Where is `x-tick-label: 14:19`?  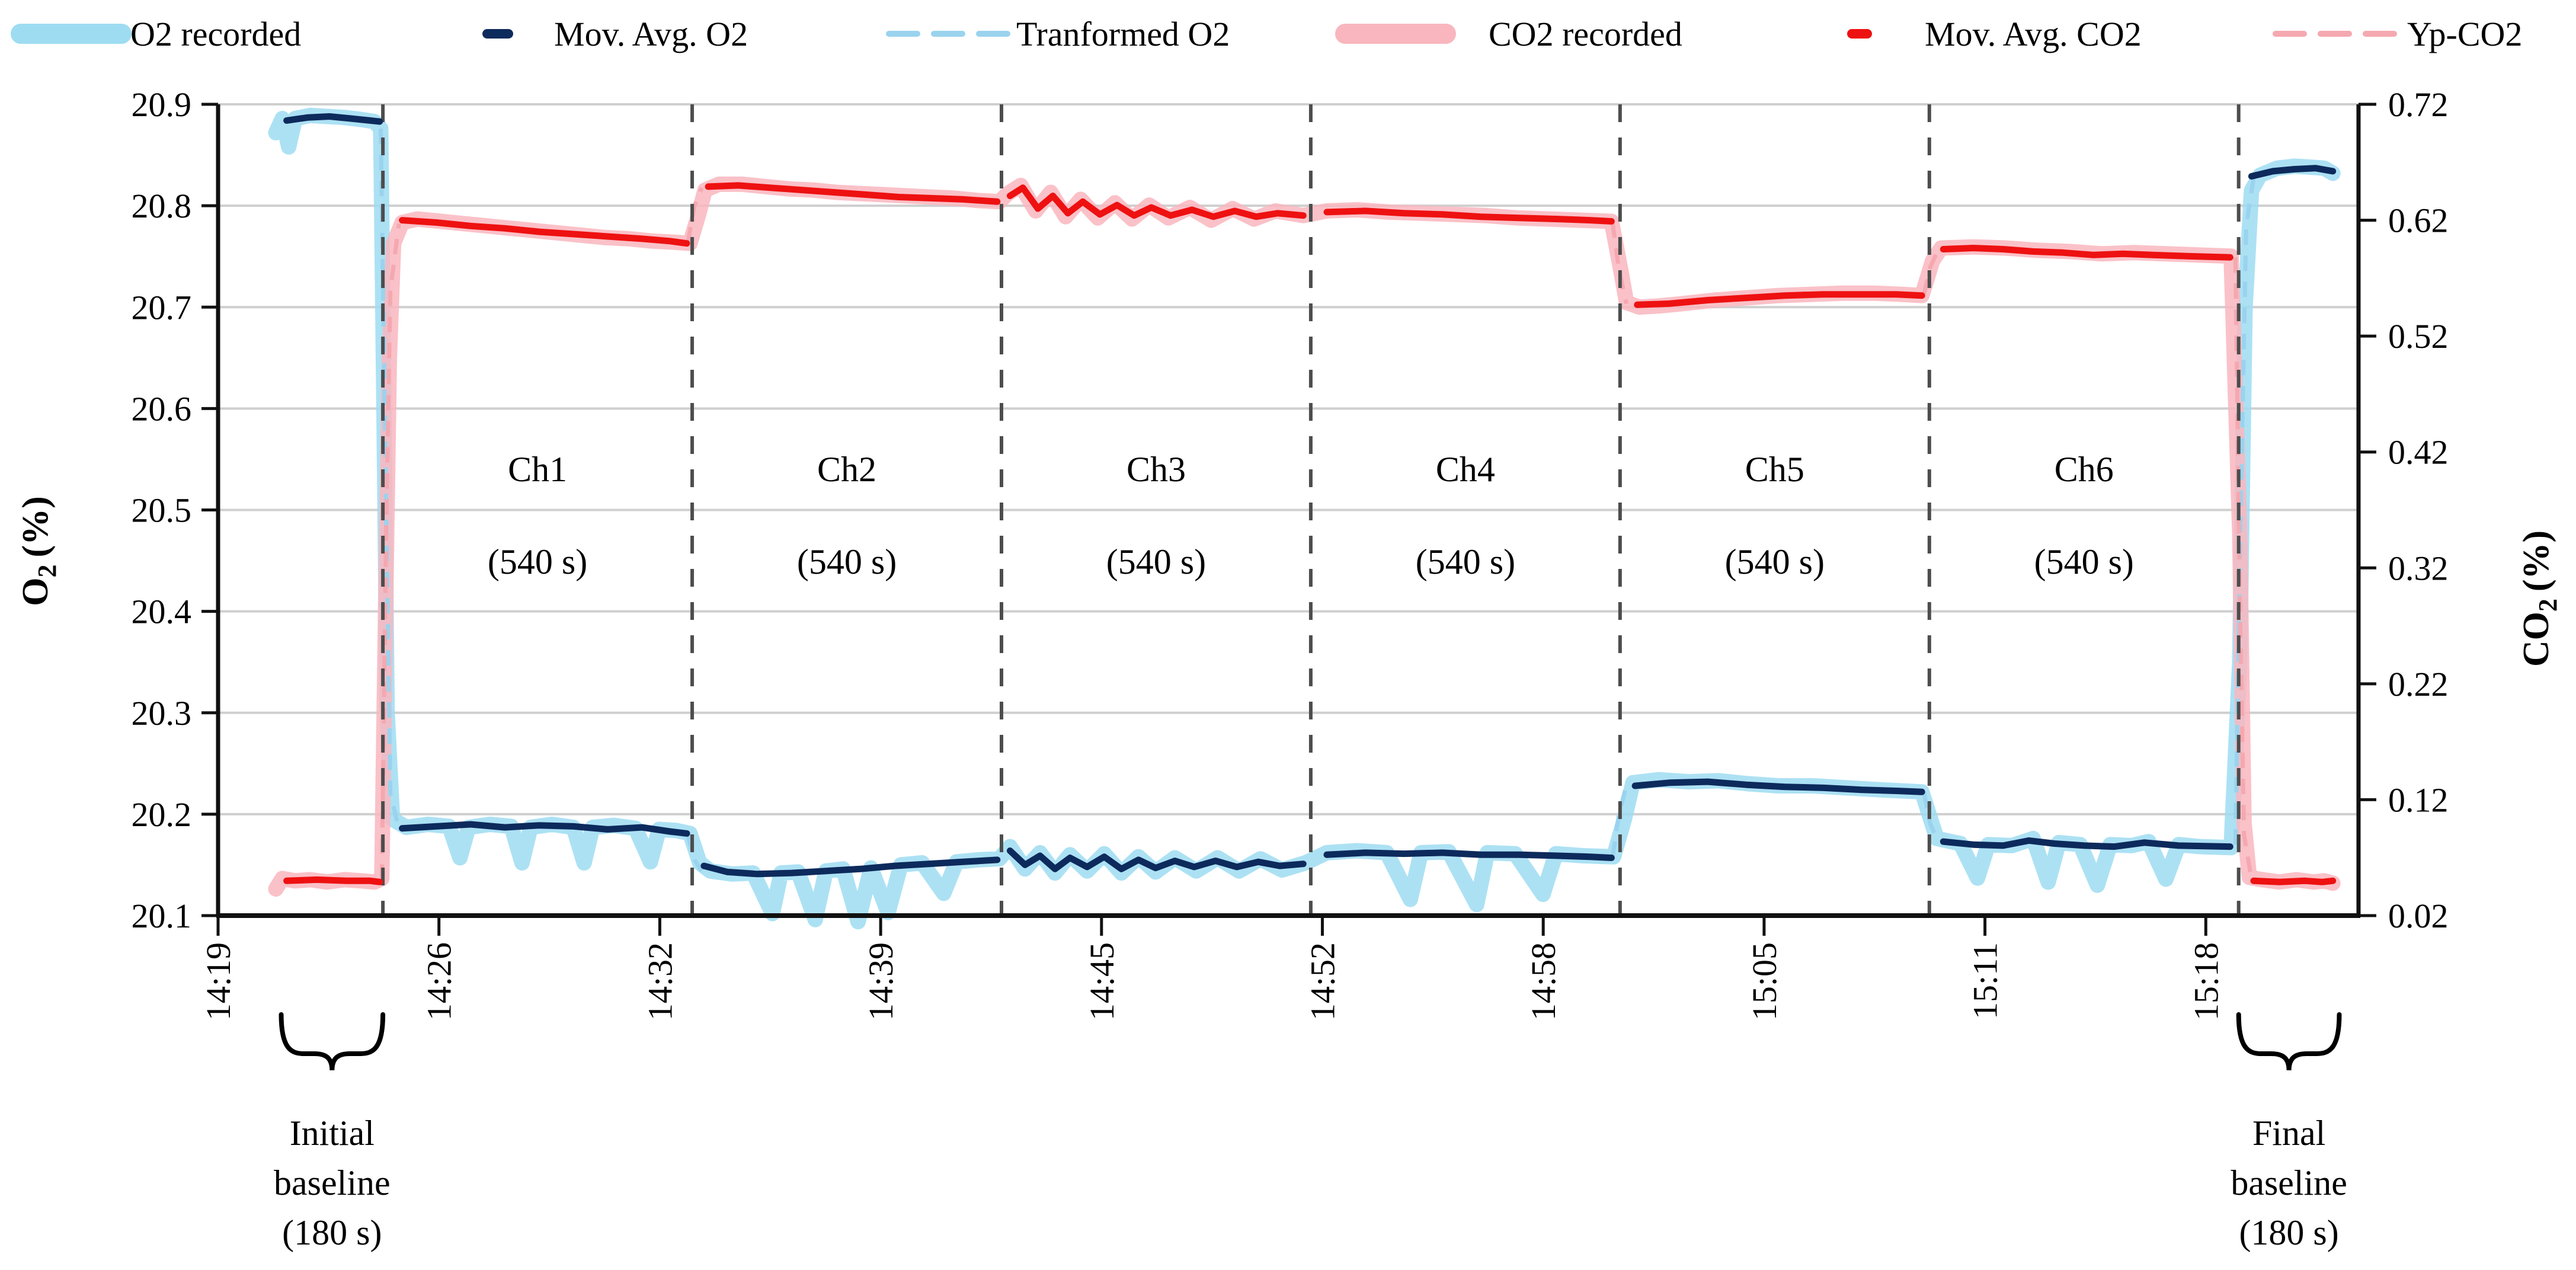 x-tick-label: 14:19 is located at coordinates (218, 981).